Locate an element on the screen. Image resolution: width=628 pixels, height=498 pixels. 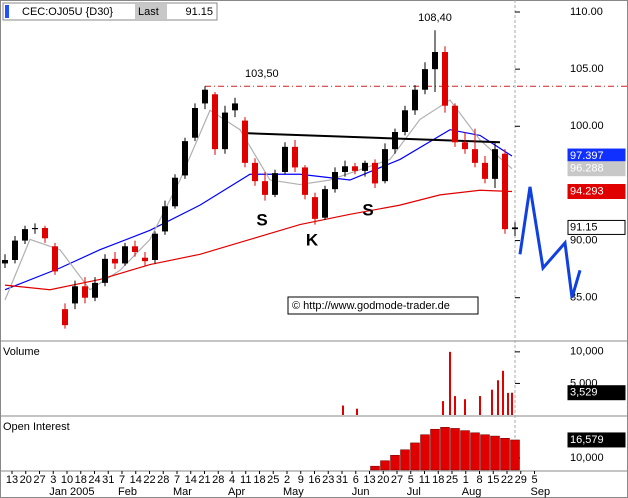
ma-last-label-bg is located at coordinates (596, 169).